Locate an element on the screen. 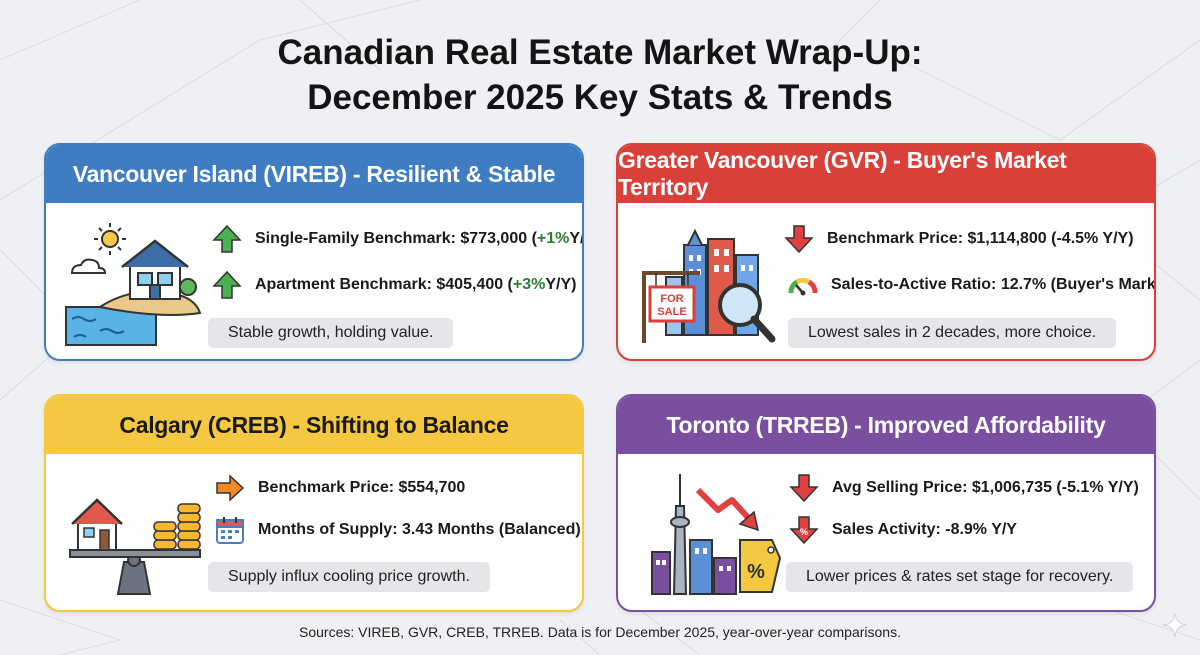  gvr-stat-benchmark: Benchmark Price: $1,114,800 (-4.5% Y/Y) is located at coordinates (958, 239).